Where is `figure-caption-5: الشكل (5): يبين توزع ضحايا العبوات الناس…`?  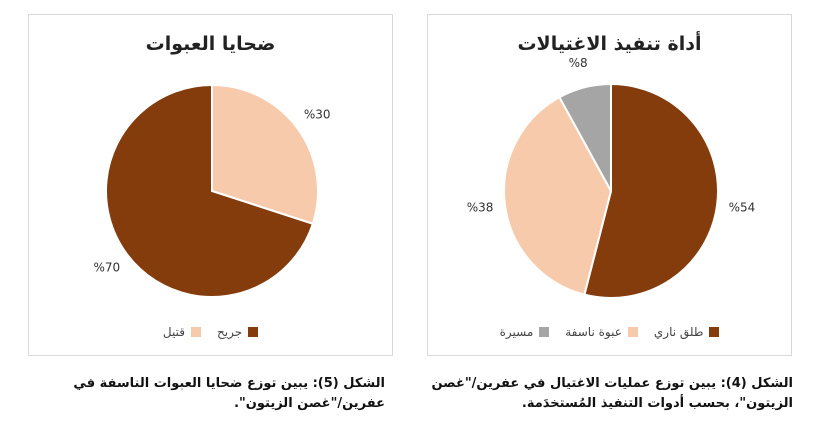
figure-caption-5: الشكل (5): يبين توزع ضحايا العبوات الناس… is located at coordinates (229, 393).